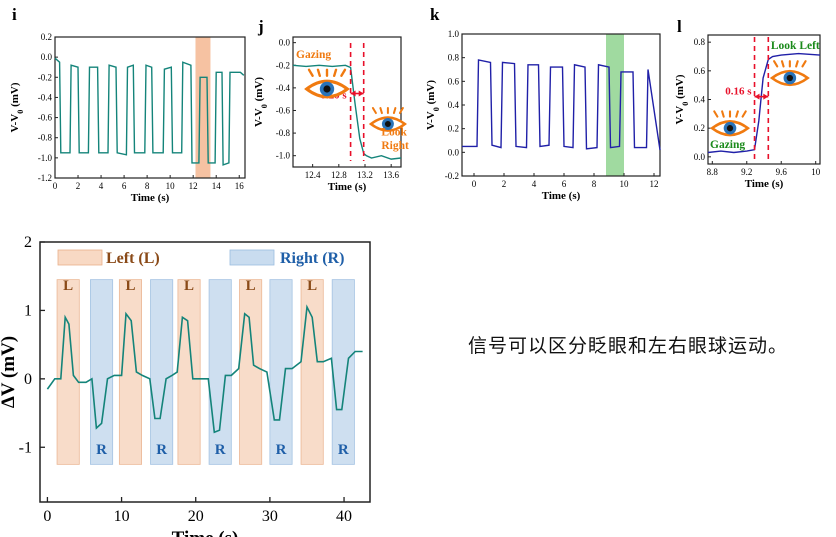  I want to click on caption-text: 信号可以区分眨眼和左右眼球运动。, so click(628, 346).